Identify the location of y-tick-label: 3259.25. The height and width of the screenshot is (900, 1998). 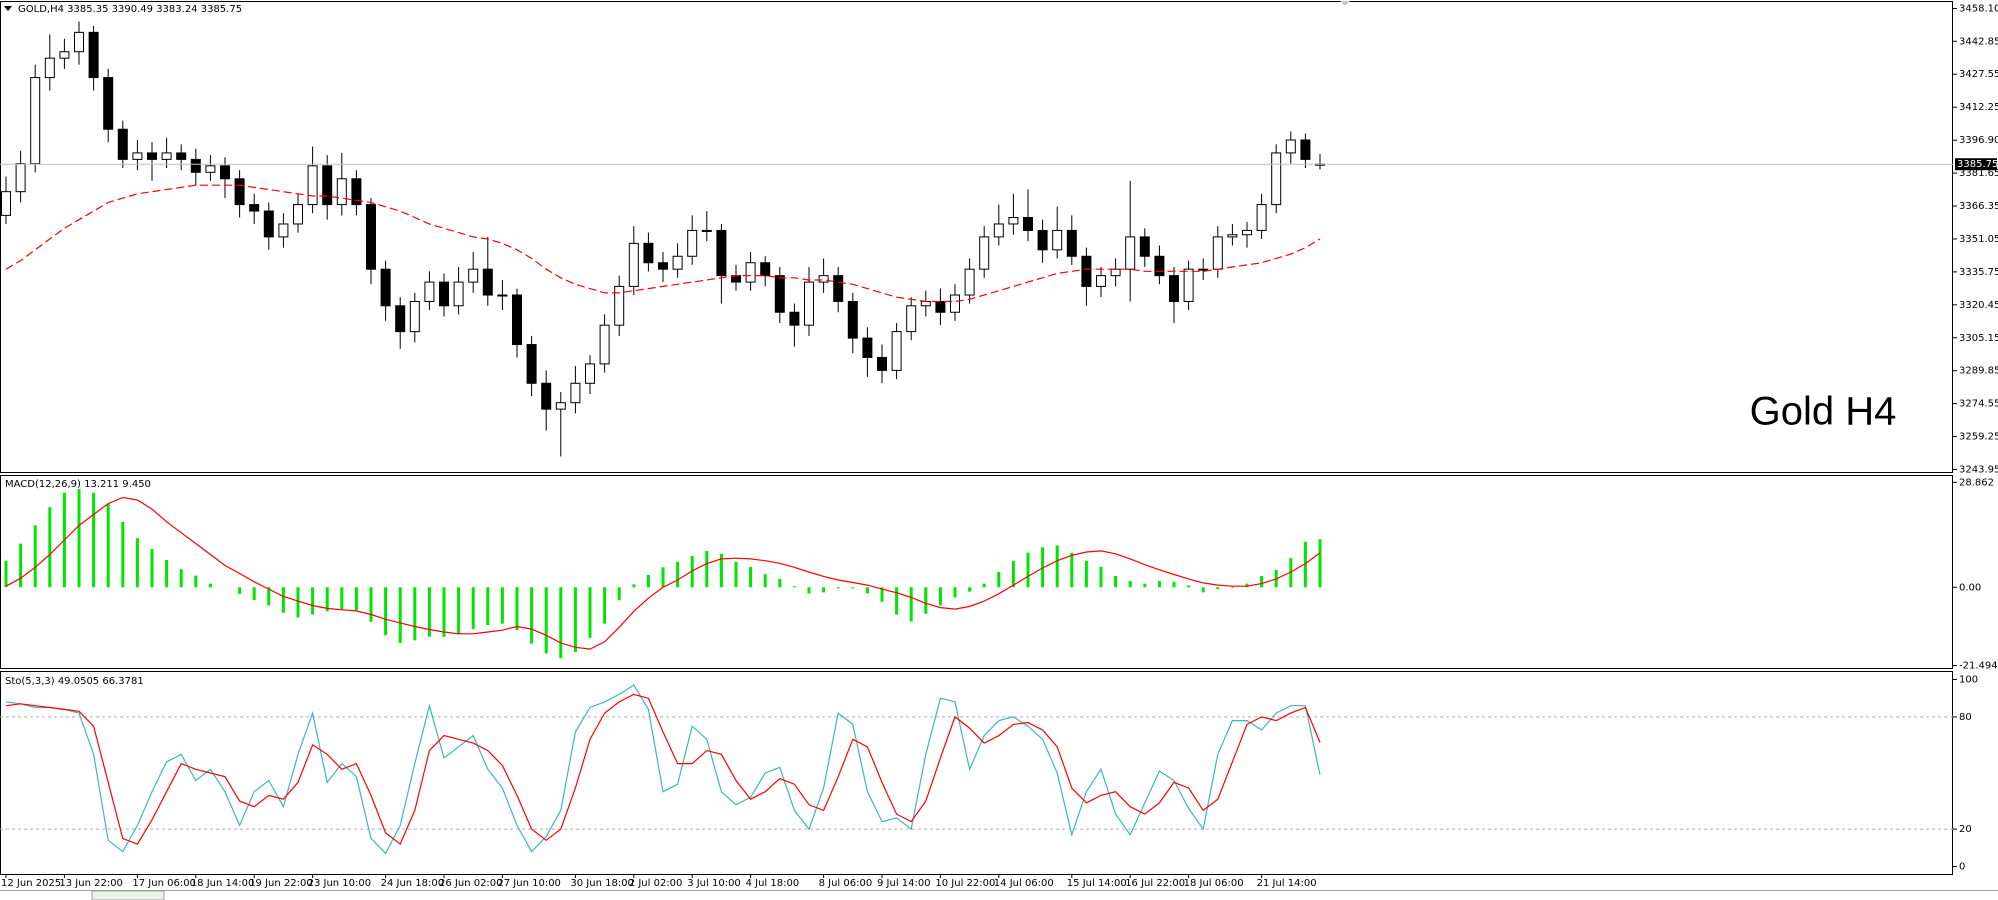
(1978, 437).